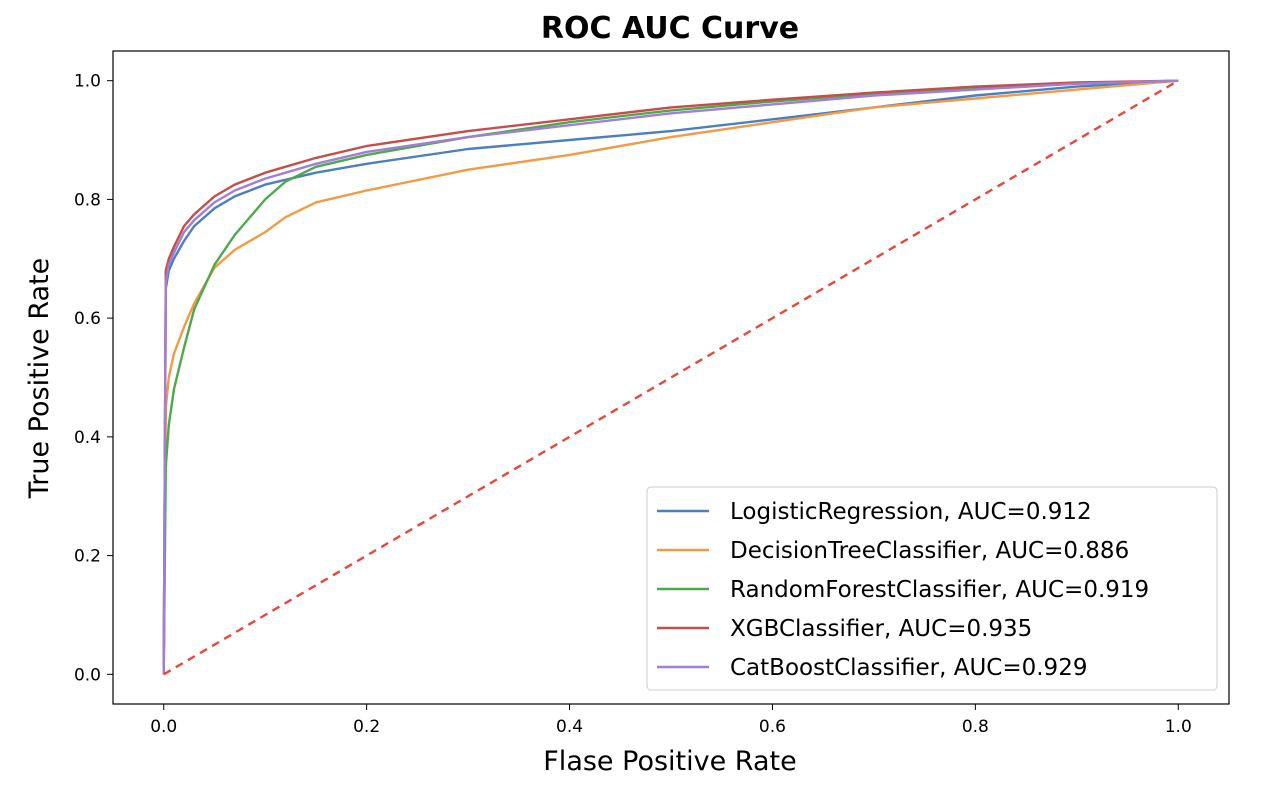 The width and height of the screenshot is (1270, 786). I want to click on y-tick-label: 0.8, so click(87, 200).